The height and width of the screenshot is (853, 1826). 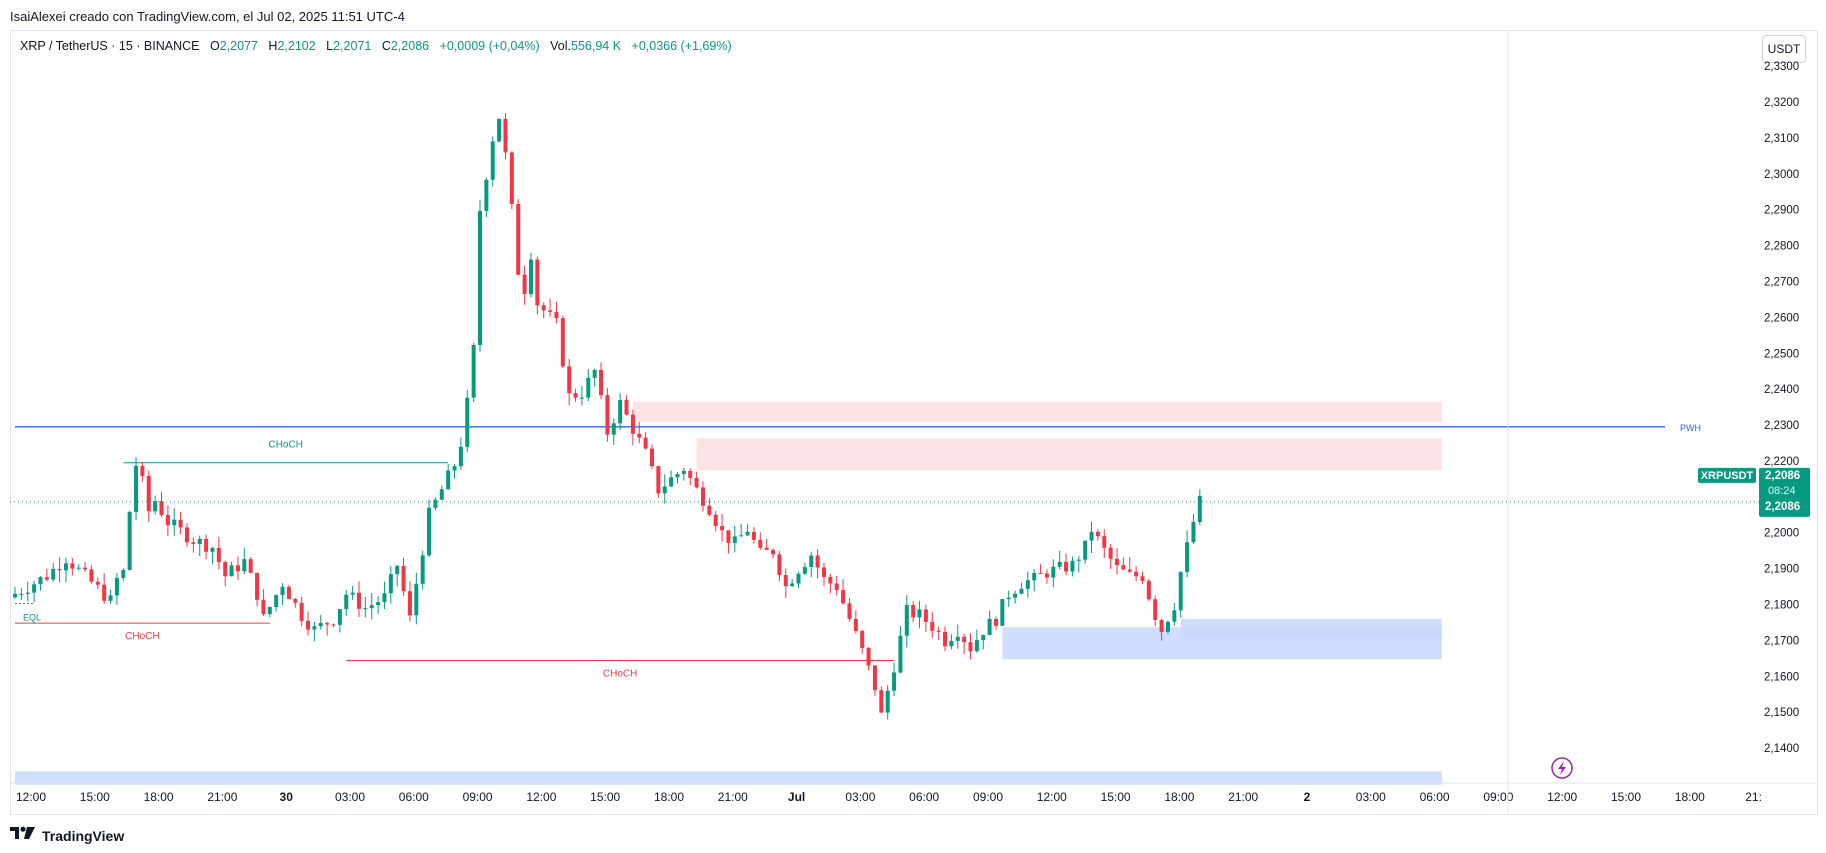 What do you see at coordinates (1727, 475) in the screenshot?
I see `symbol-tag-box` at bounding box center [1727, 475].